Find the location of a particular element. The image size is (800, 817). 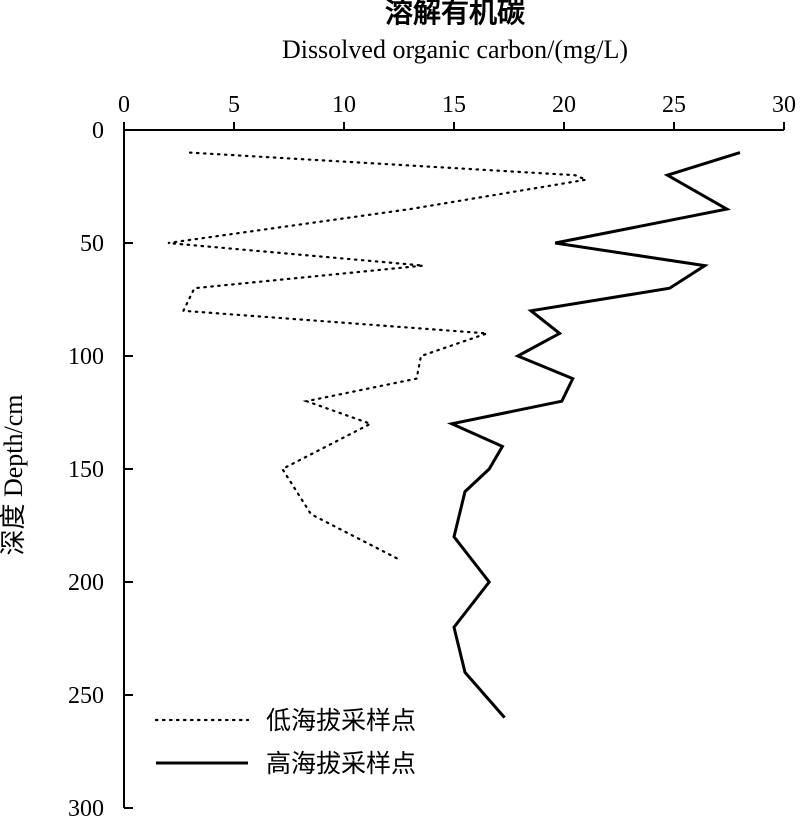

chart-title-en: Dissolved organic carbon/(mg/L) is located at coordinates (455, 49).